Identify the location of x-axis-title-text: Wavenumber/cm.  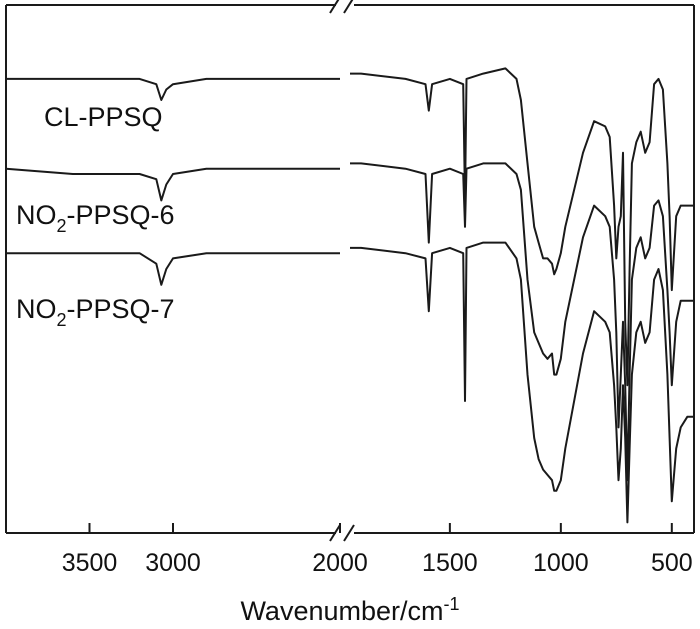
(341, 611).